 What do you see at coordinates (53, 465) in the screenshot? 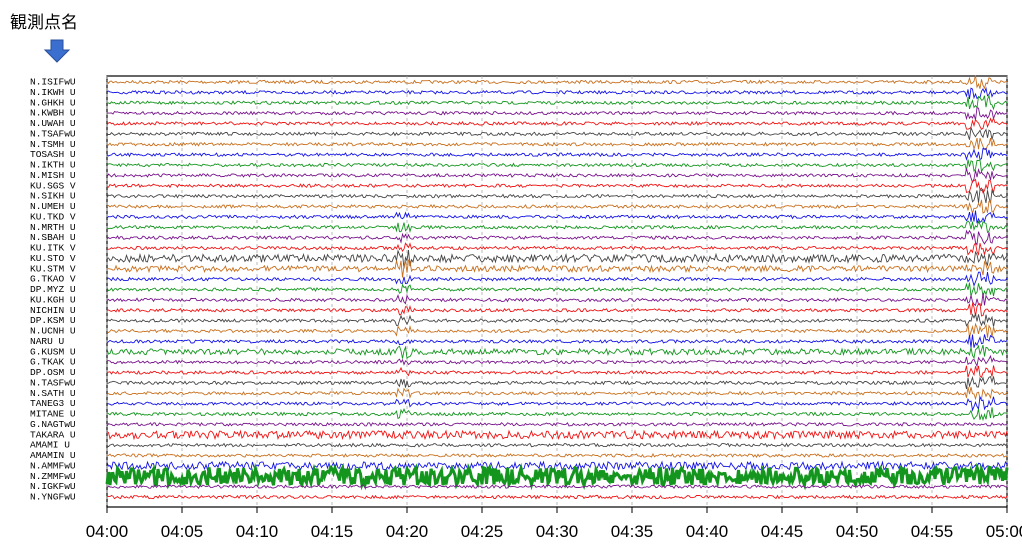
I see `station-label: N.AMMFwU` at bounding box center [53, 465].